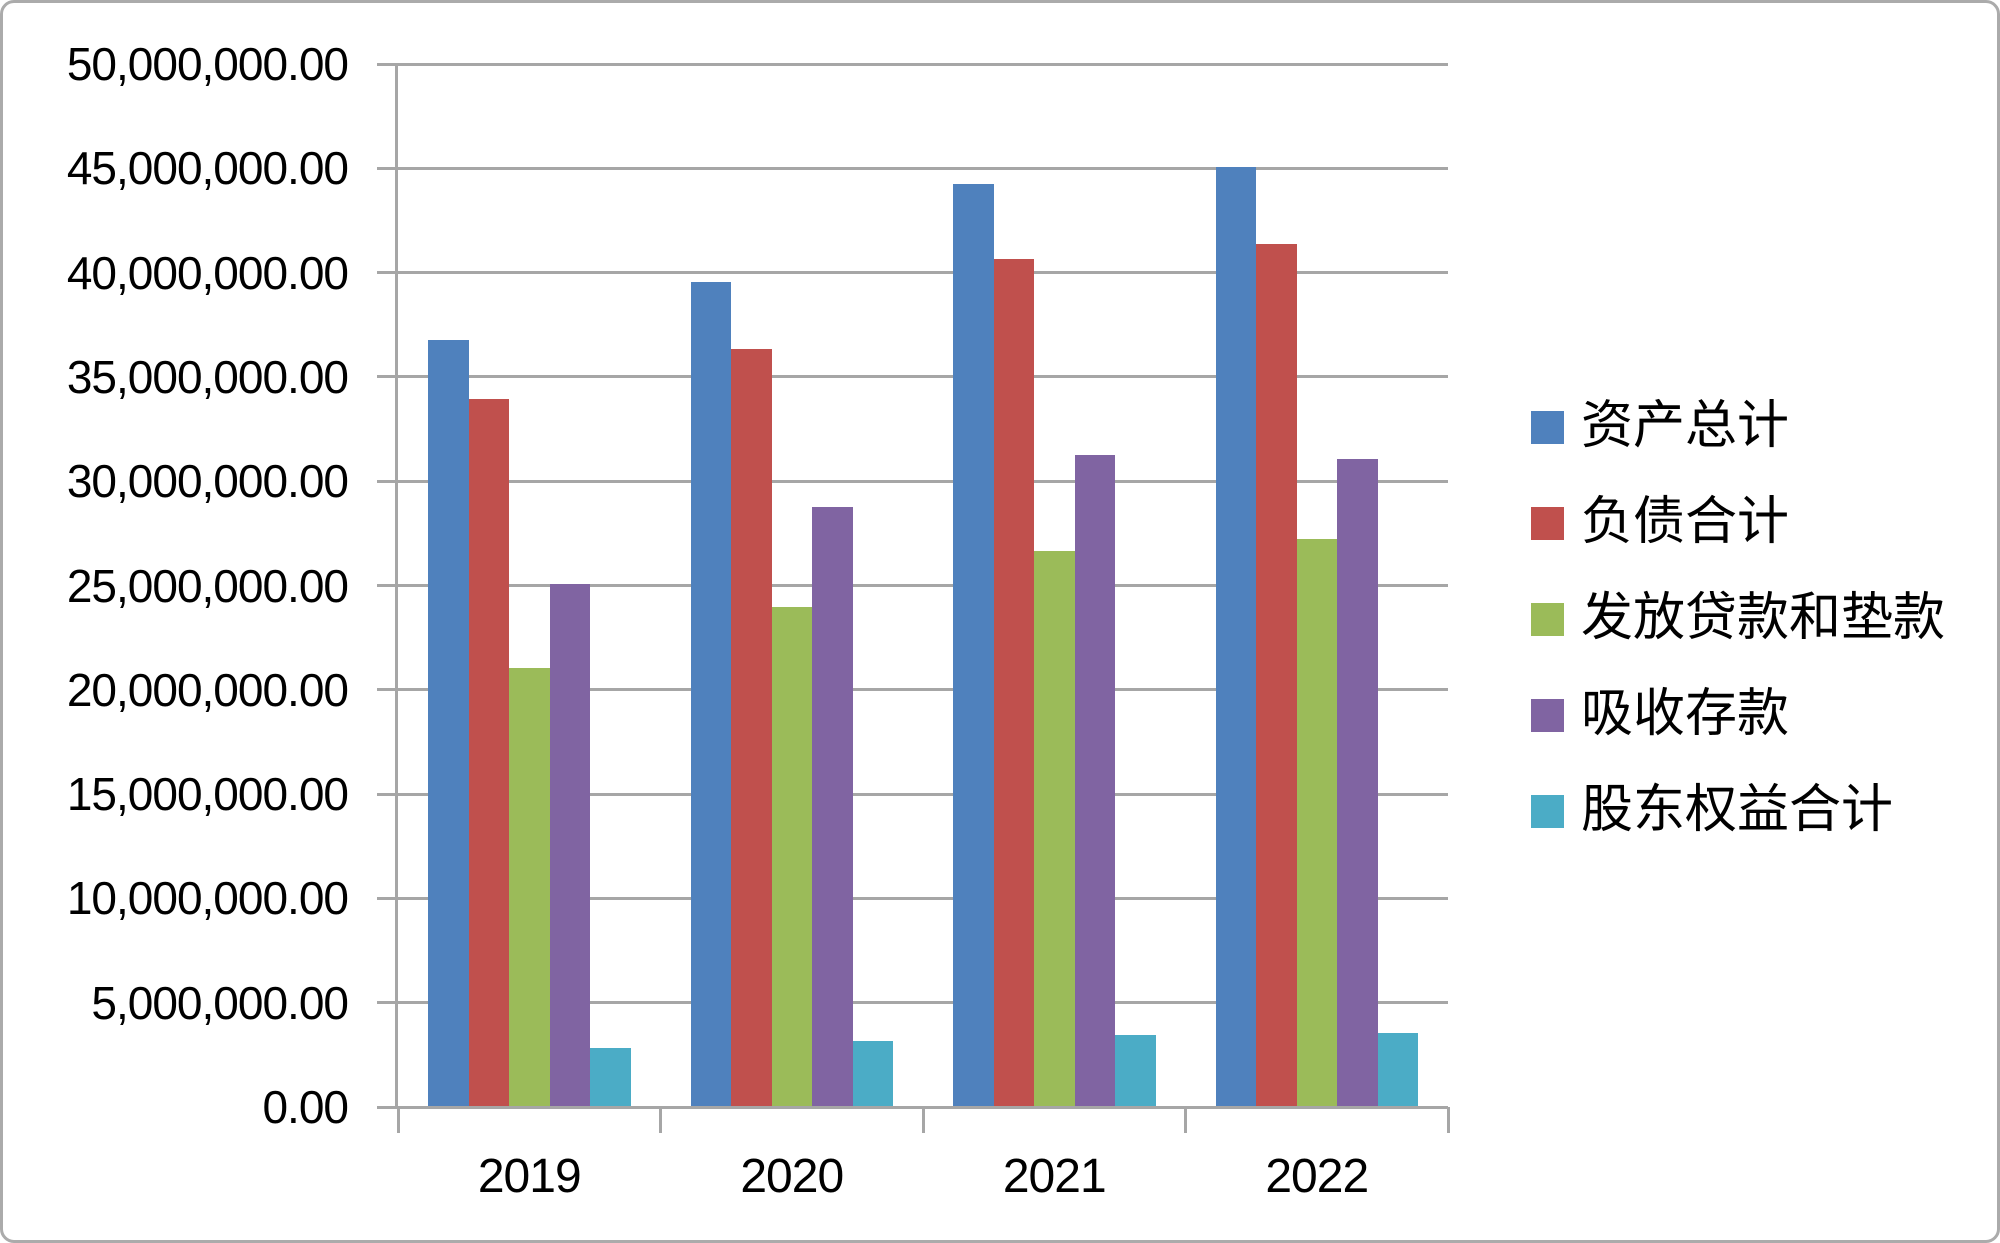 The image size is (2000, 1243). Describe the element at coordinates (207, 689) in the screenshot. I see `y-axis-tick-label: 20,000,000.00` at that location.